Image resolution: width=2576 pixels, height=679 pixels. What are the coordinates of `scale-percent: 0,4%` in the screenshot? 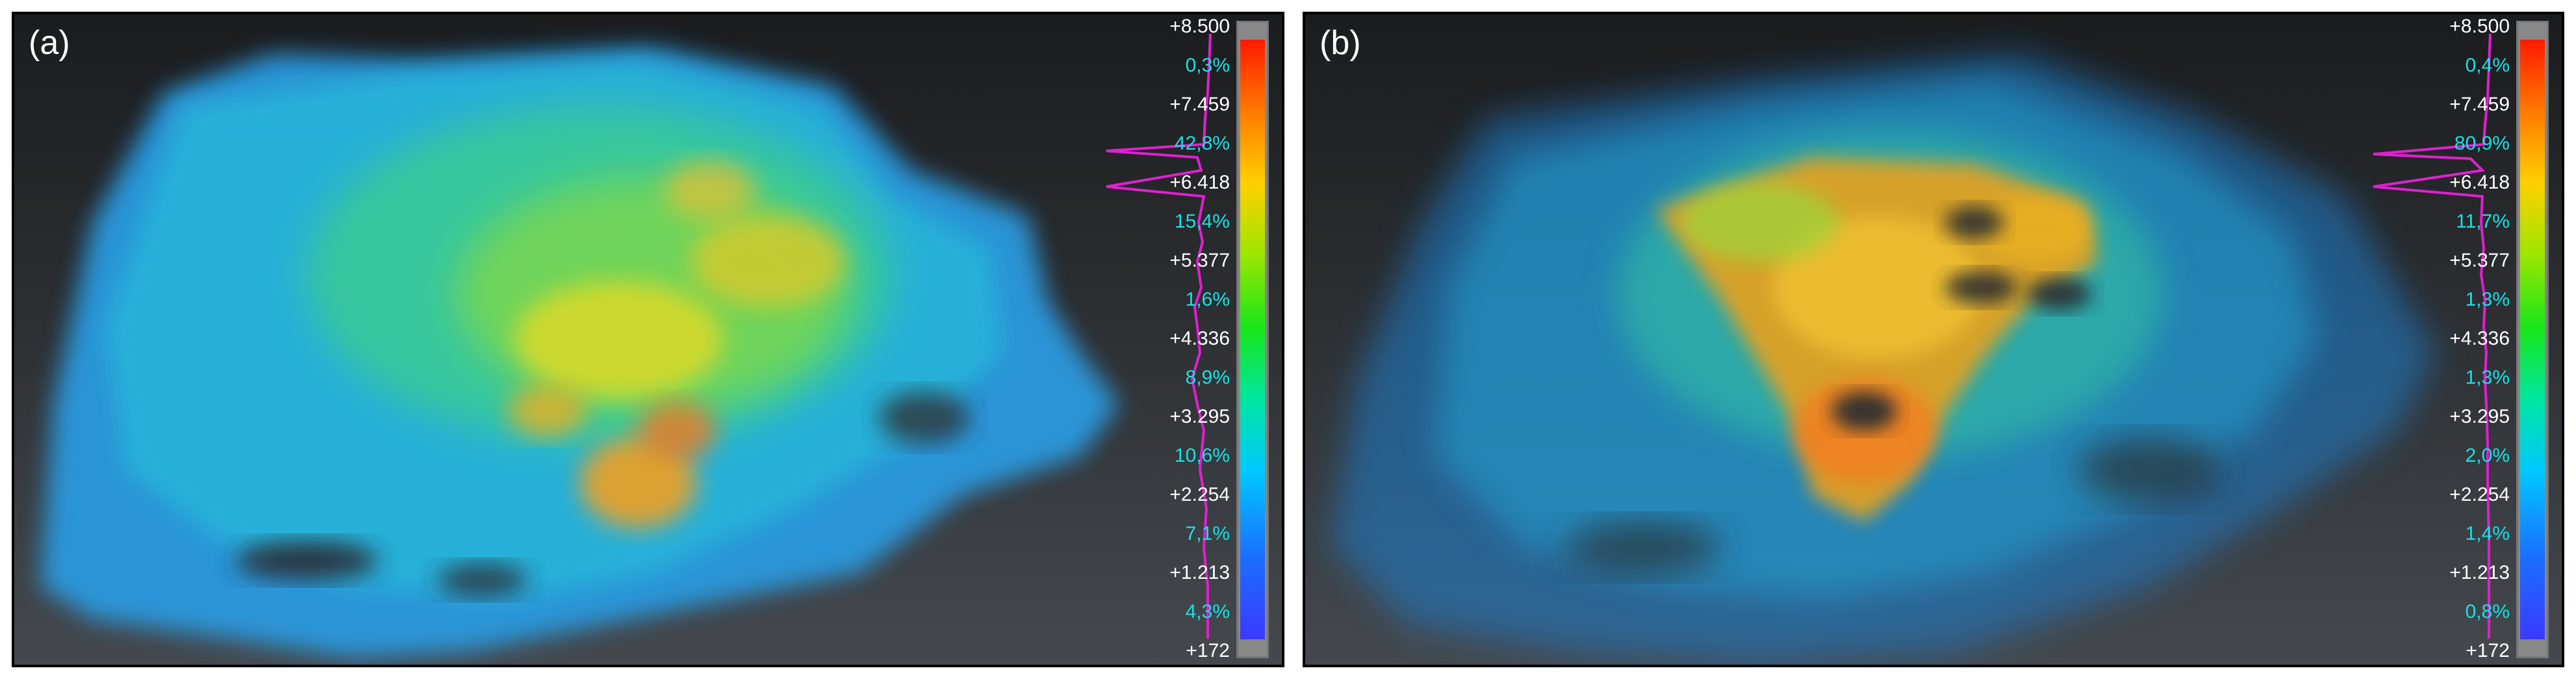 It's located at (2487, 66).